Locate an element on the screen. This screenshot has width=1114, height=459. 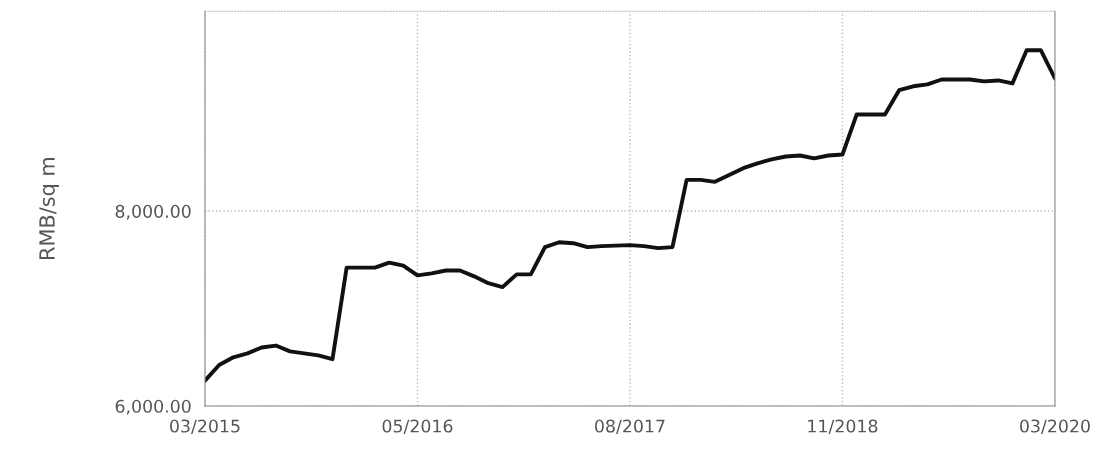
x-tick-label: 03/2015 is located at coordinates (205, 426).